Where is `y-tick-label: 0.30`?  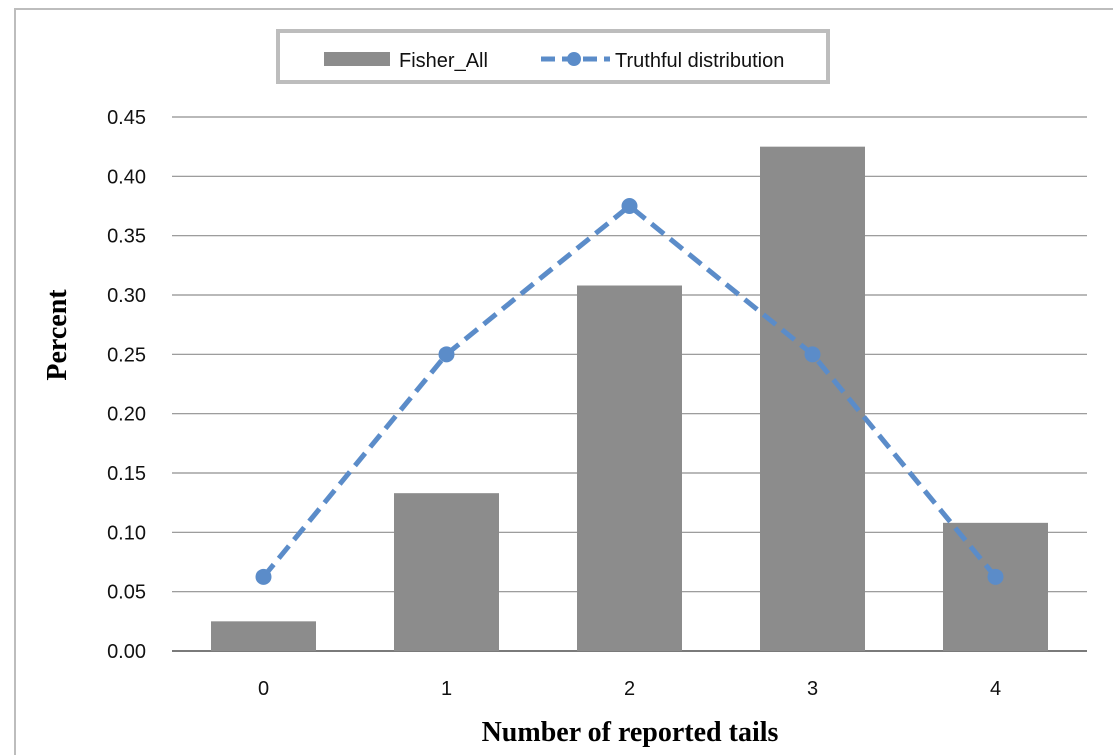 y-tick-label: 0.30 is located at coordinates (126, 296).